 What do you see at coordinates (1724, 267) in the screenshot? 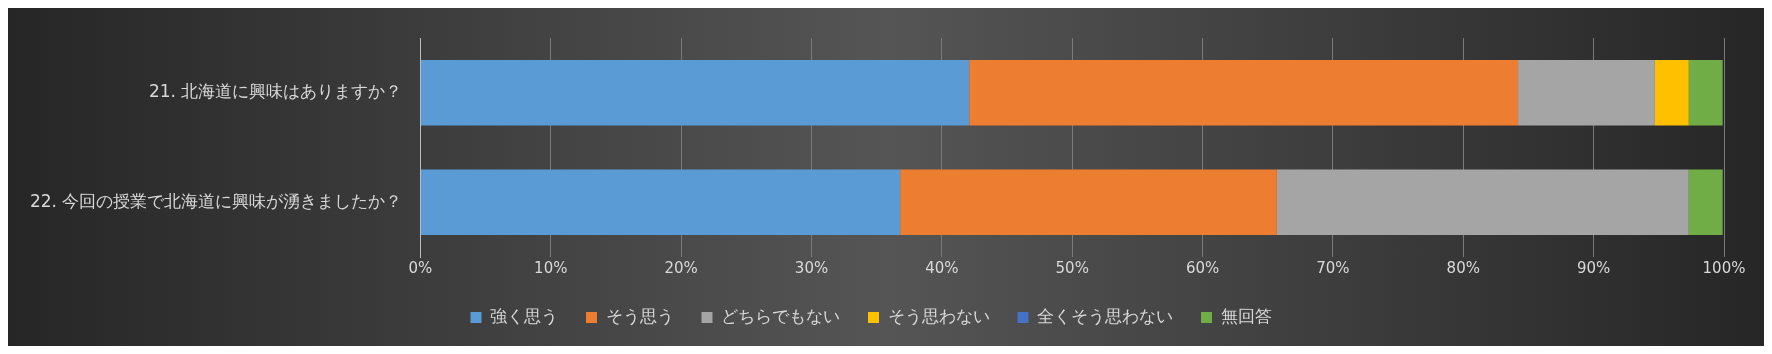
I see `x-tick-label: 100%` at bounding box center [1724, 267].